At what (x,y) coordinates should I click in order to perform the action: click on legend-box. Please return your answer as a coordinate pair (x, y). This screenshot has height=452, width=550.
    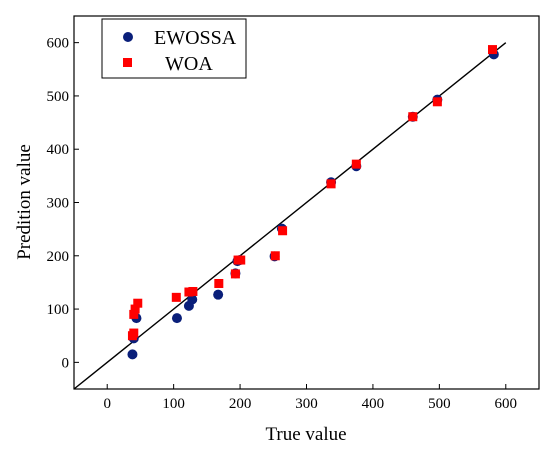
    Looking at the image, I should click on (174, 48).